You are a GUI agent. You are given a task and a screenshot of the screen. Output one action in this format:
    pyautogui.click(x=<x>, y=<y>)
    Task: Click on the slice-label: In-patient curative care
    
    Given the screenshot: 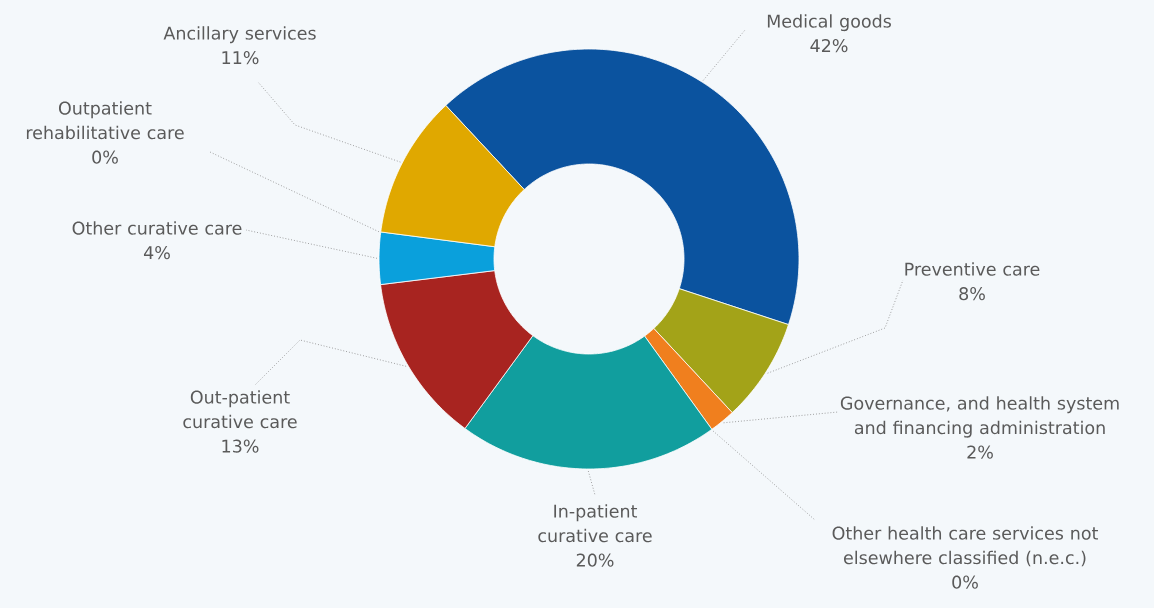 What is the action you would take?
    pyautogui.click(x=595, y=523)
    